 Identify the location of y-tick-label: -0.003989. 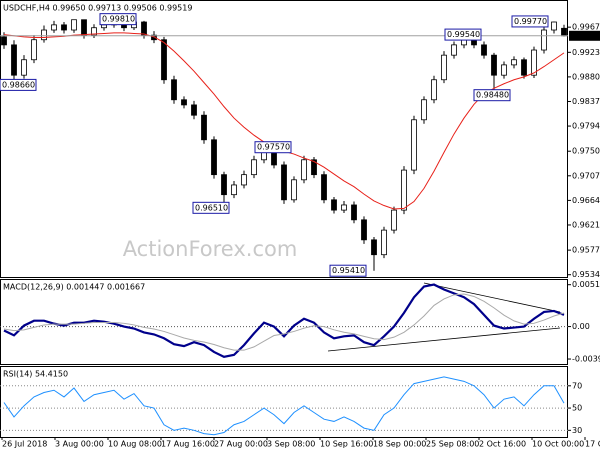
(586, 359).